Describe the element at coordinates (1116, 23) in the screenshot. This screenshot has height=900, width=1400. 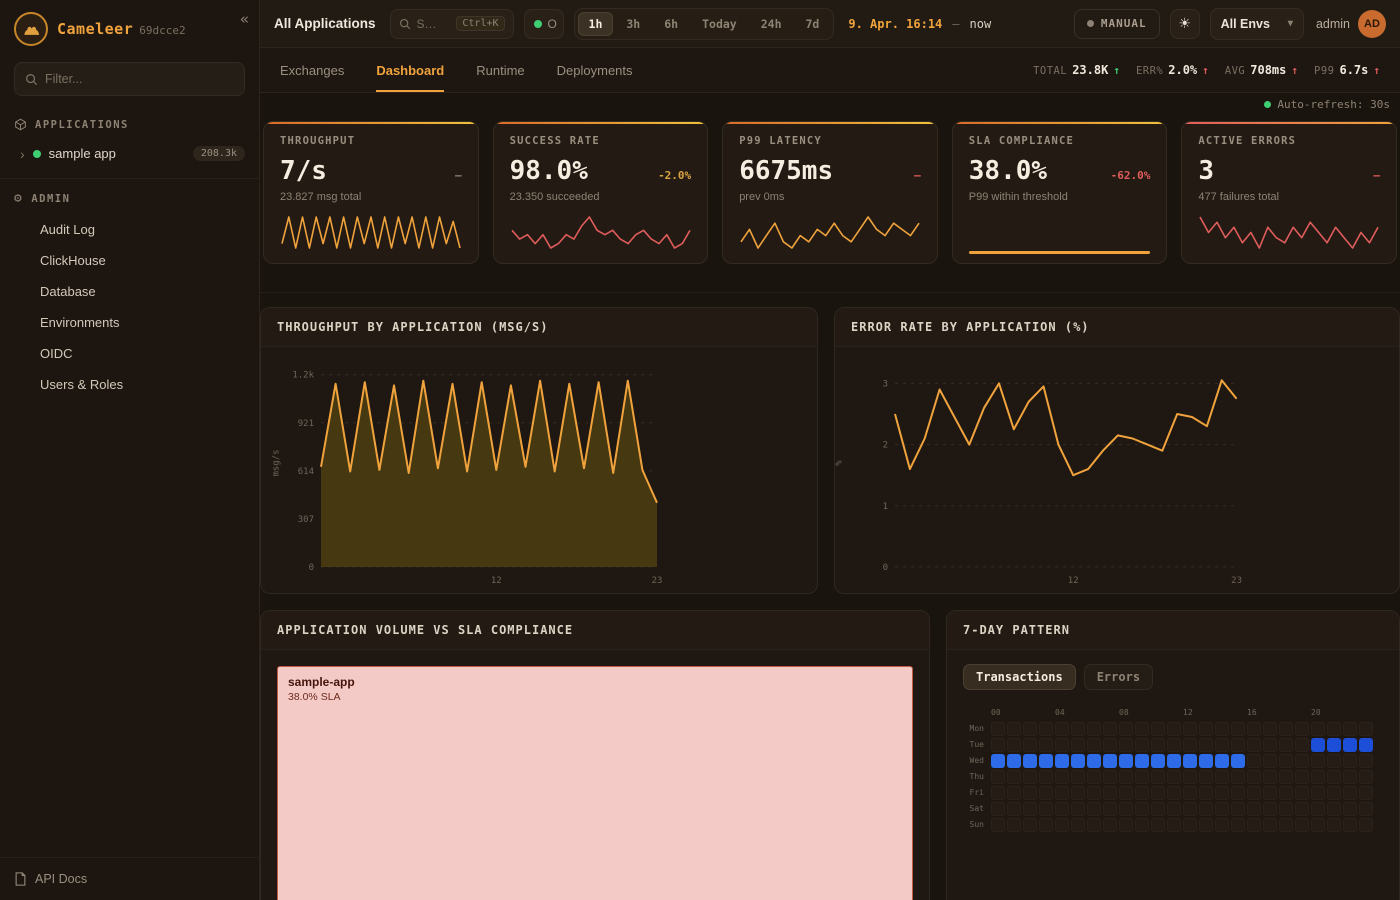
I see `manual-refresh-button: MANUAL` at that location.